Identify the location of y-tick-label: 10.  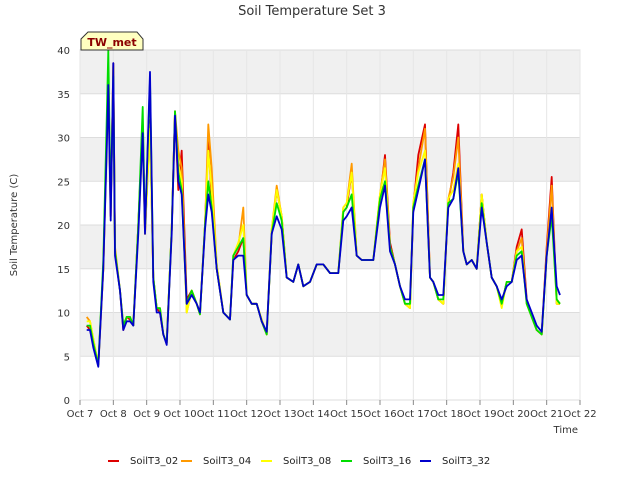
(63, 314).